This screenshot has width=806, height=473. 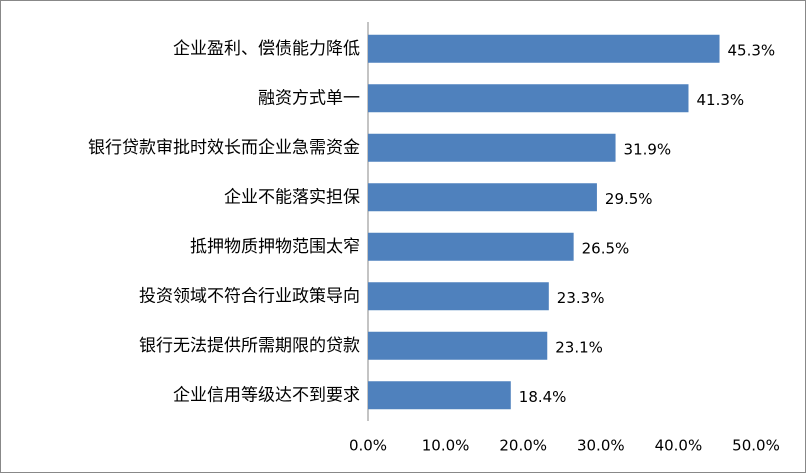 What do you see at coordinates (292, 197) in the screenshot?
I see `y-tick-label: 企业不能落实担保` at bounding box center [292, 197].